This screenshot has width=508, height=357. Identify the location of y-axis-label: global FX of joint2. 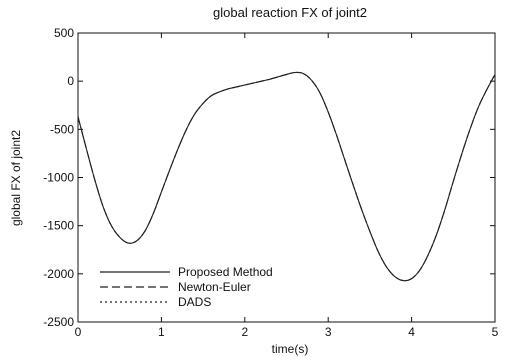
(16, 178).